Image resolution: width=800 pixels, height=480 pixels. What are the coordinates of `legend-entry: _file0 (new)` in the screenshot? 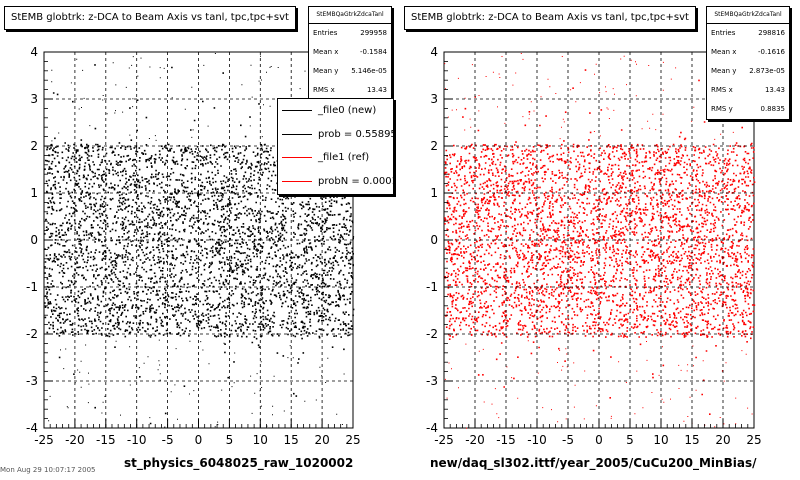 It's located at (335, 111).